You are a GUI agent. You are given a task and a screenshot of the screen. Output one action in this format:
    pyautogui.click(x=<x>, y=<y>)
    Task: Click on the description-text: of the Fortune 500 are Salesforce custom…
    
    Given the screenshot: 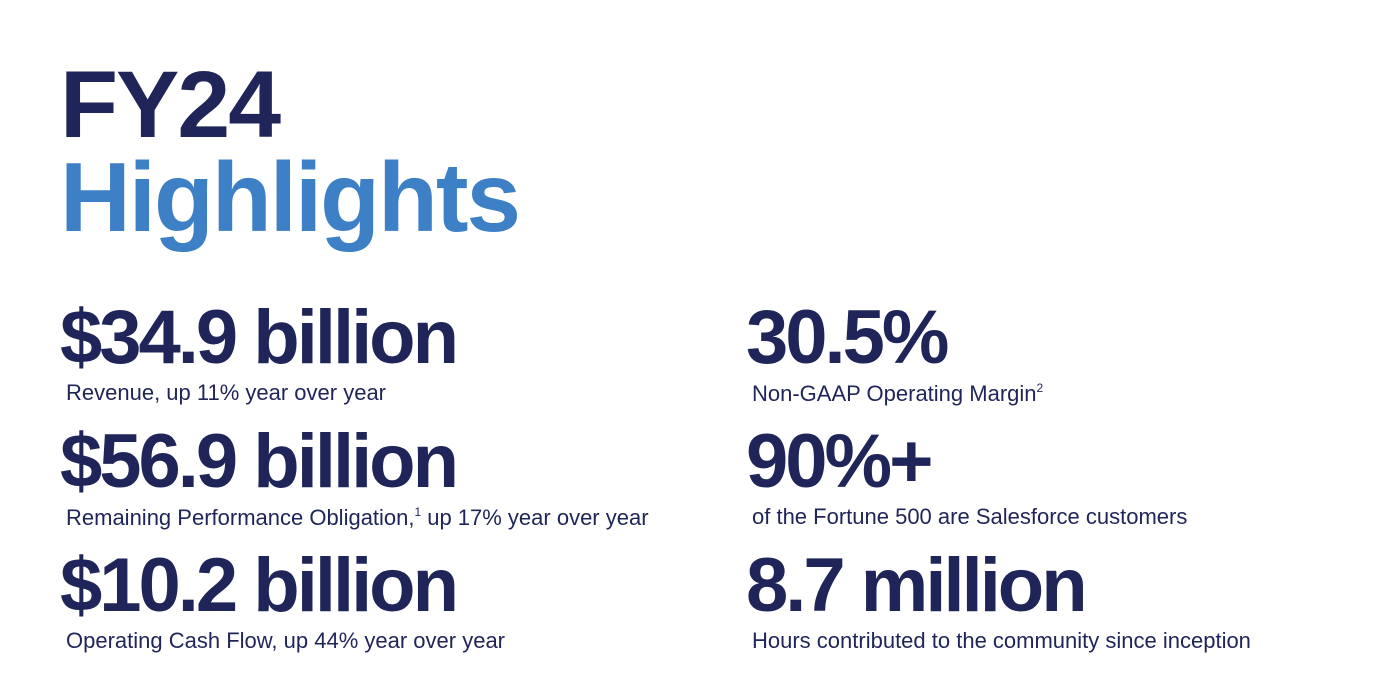 What is the action you would take?
    pyautogui.click(x=970, y=516)
    